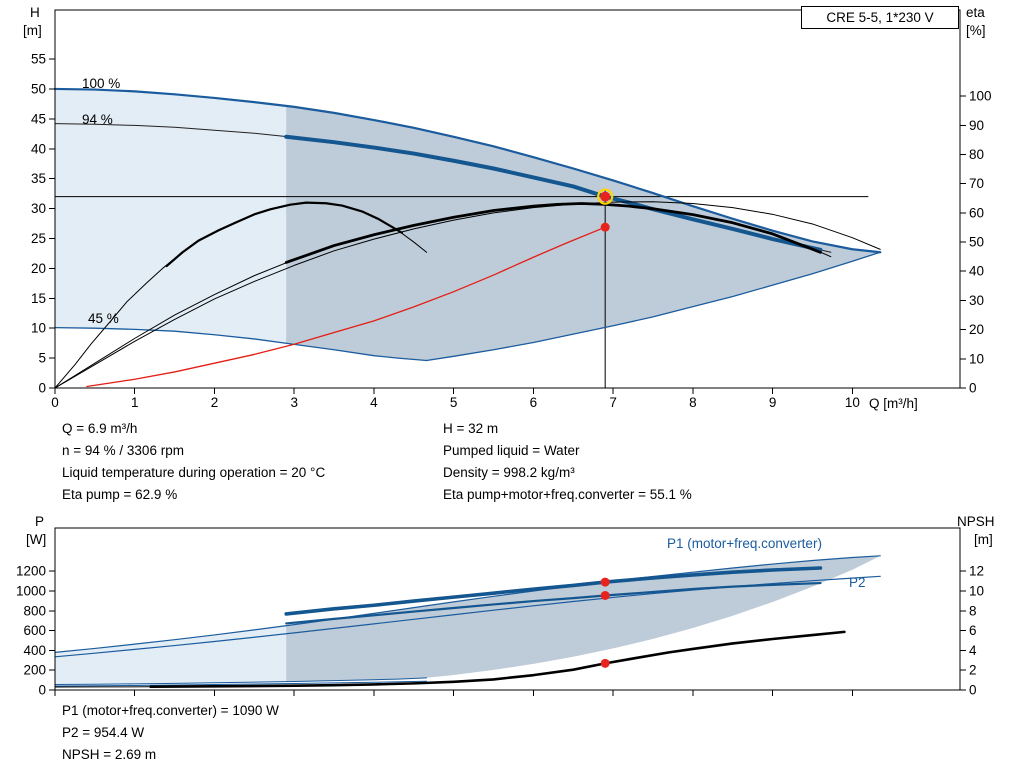 The image size is (1024, 781). I want to click on duty-point-qh-ring, so click(605, 196).